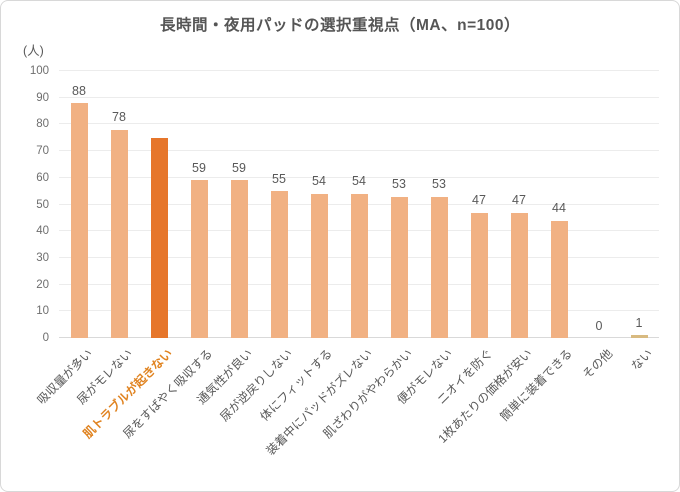 This screenshot has height=492, width=680. Describe the element at coordinates (256, 385) in the screenshot. I see `x-category-label: 尿が逆戻りしない` at that location.